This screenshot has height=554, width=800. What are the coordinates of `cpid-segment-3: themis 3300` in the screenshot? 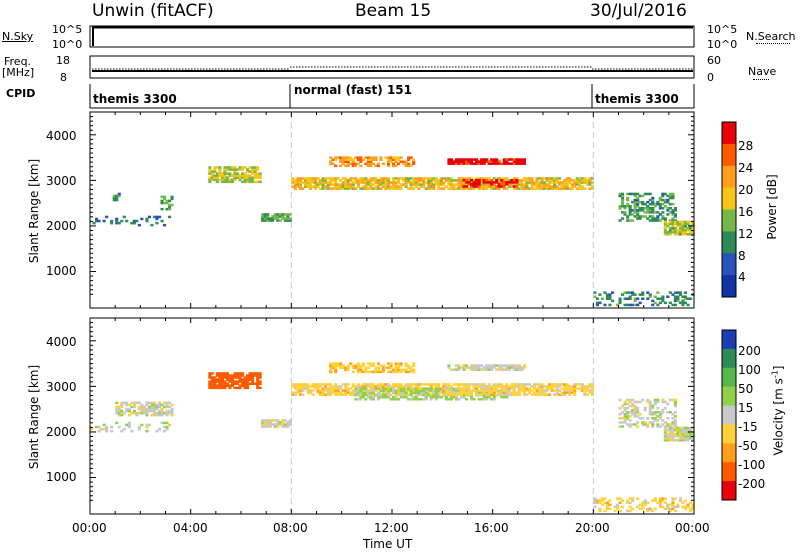 It's located at (637, 99).